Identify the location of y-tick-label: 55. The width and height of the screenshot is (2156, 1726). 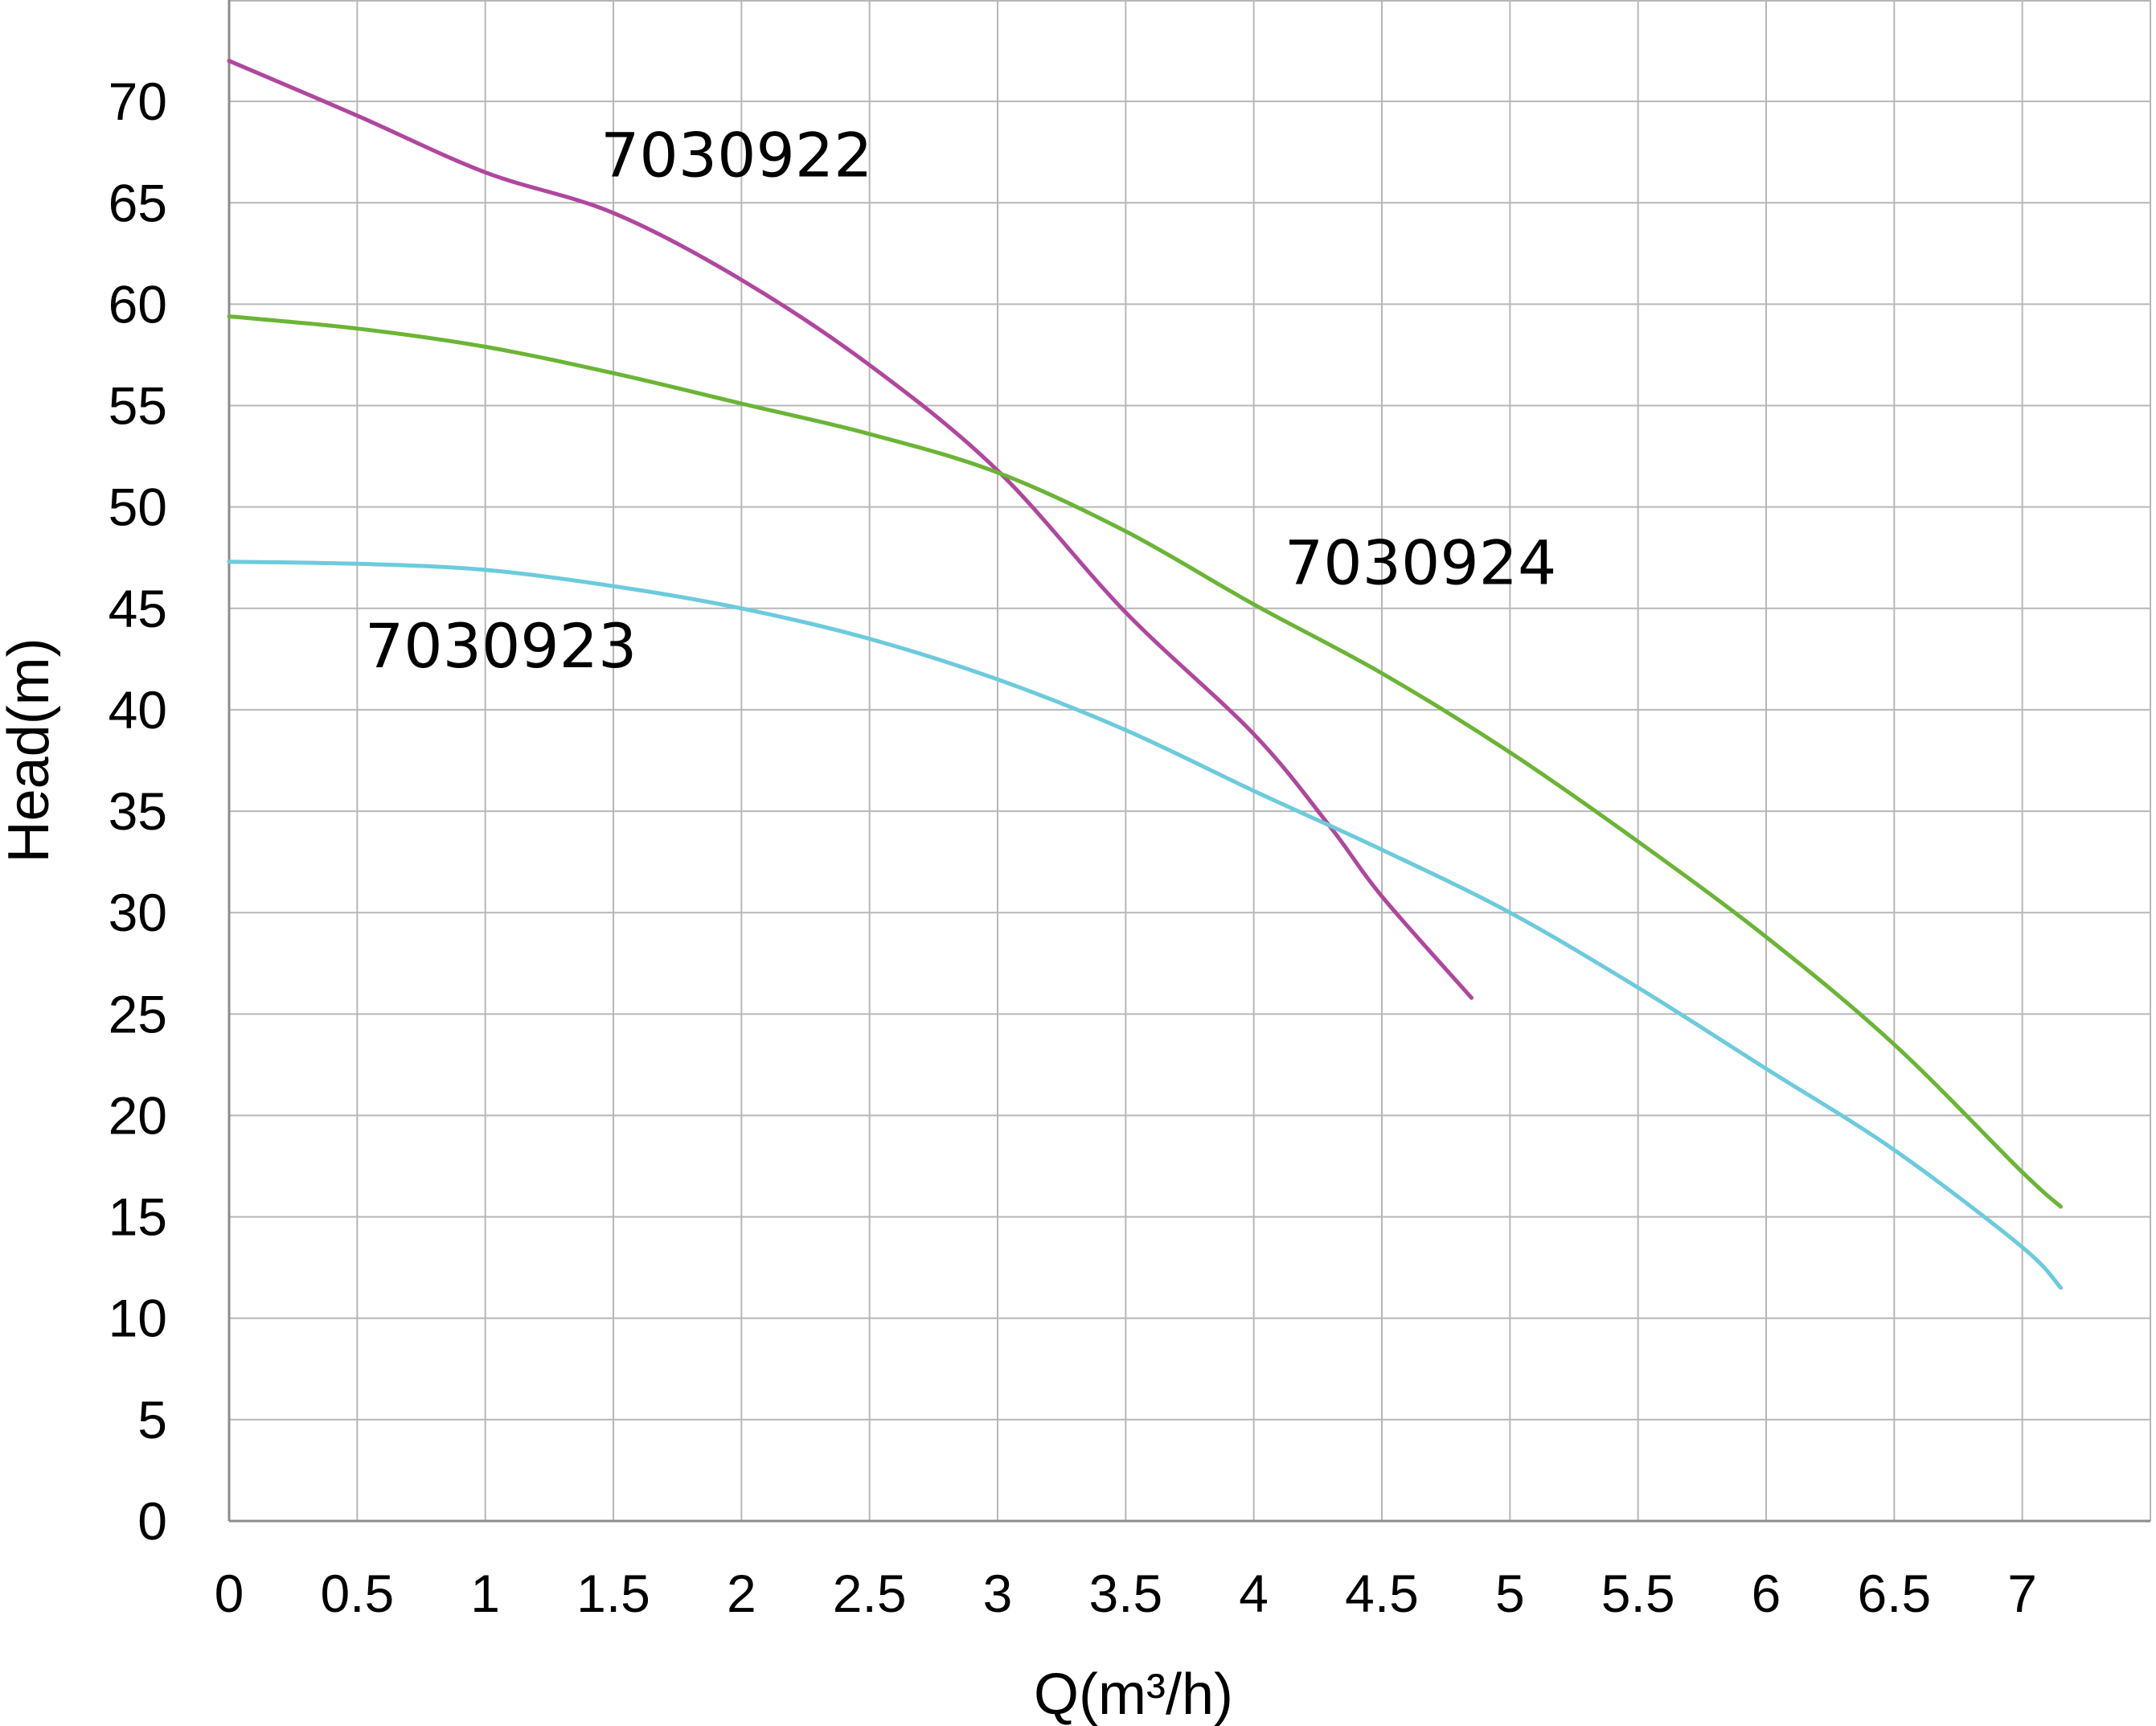
(138, 406).